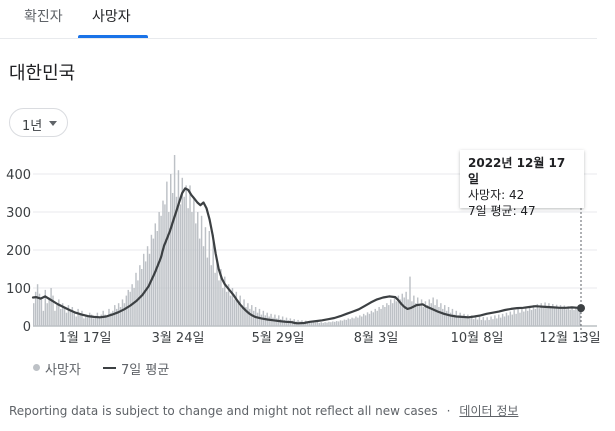 Image resolution: width=615 pixels, height=431 pixels. I want to click on y-tick-label: 100, so click(18, 289).